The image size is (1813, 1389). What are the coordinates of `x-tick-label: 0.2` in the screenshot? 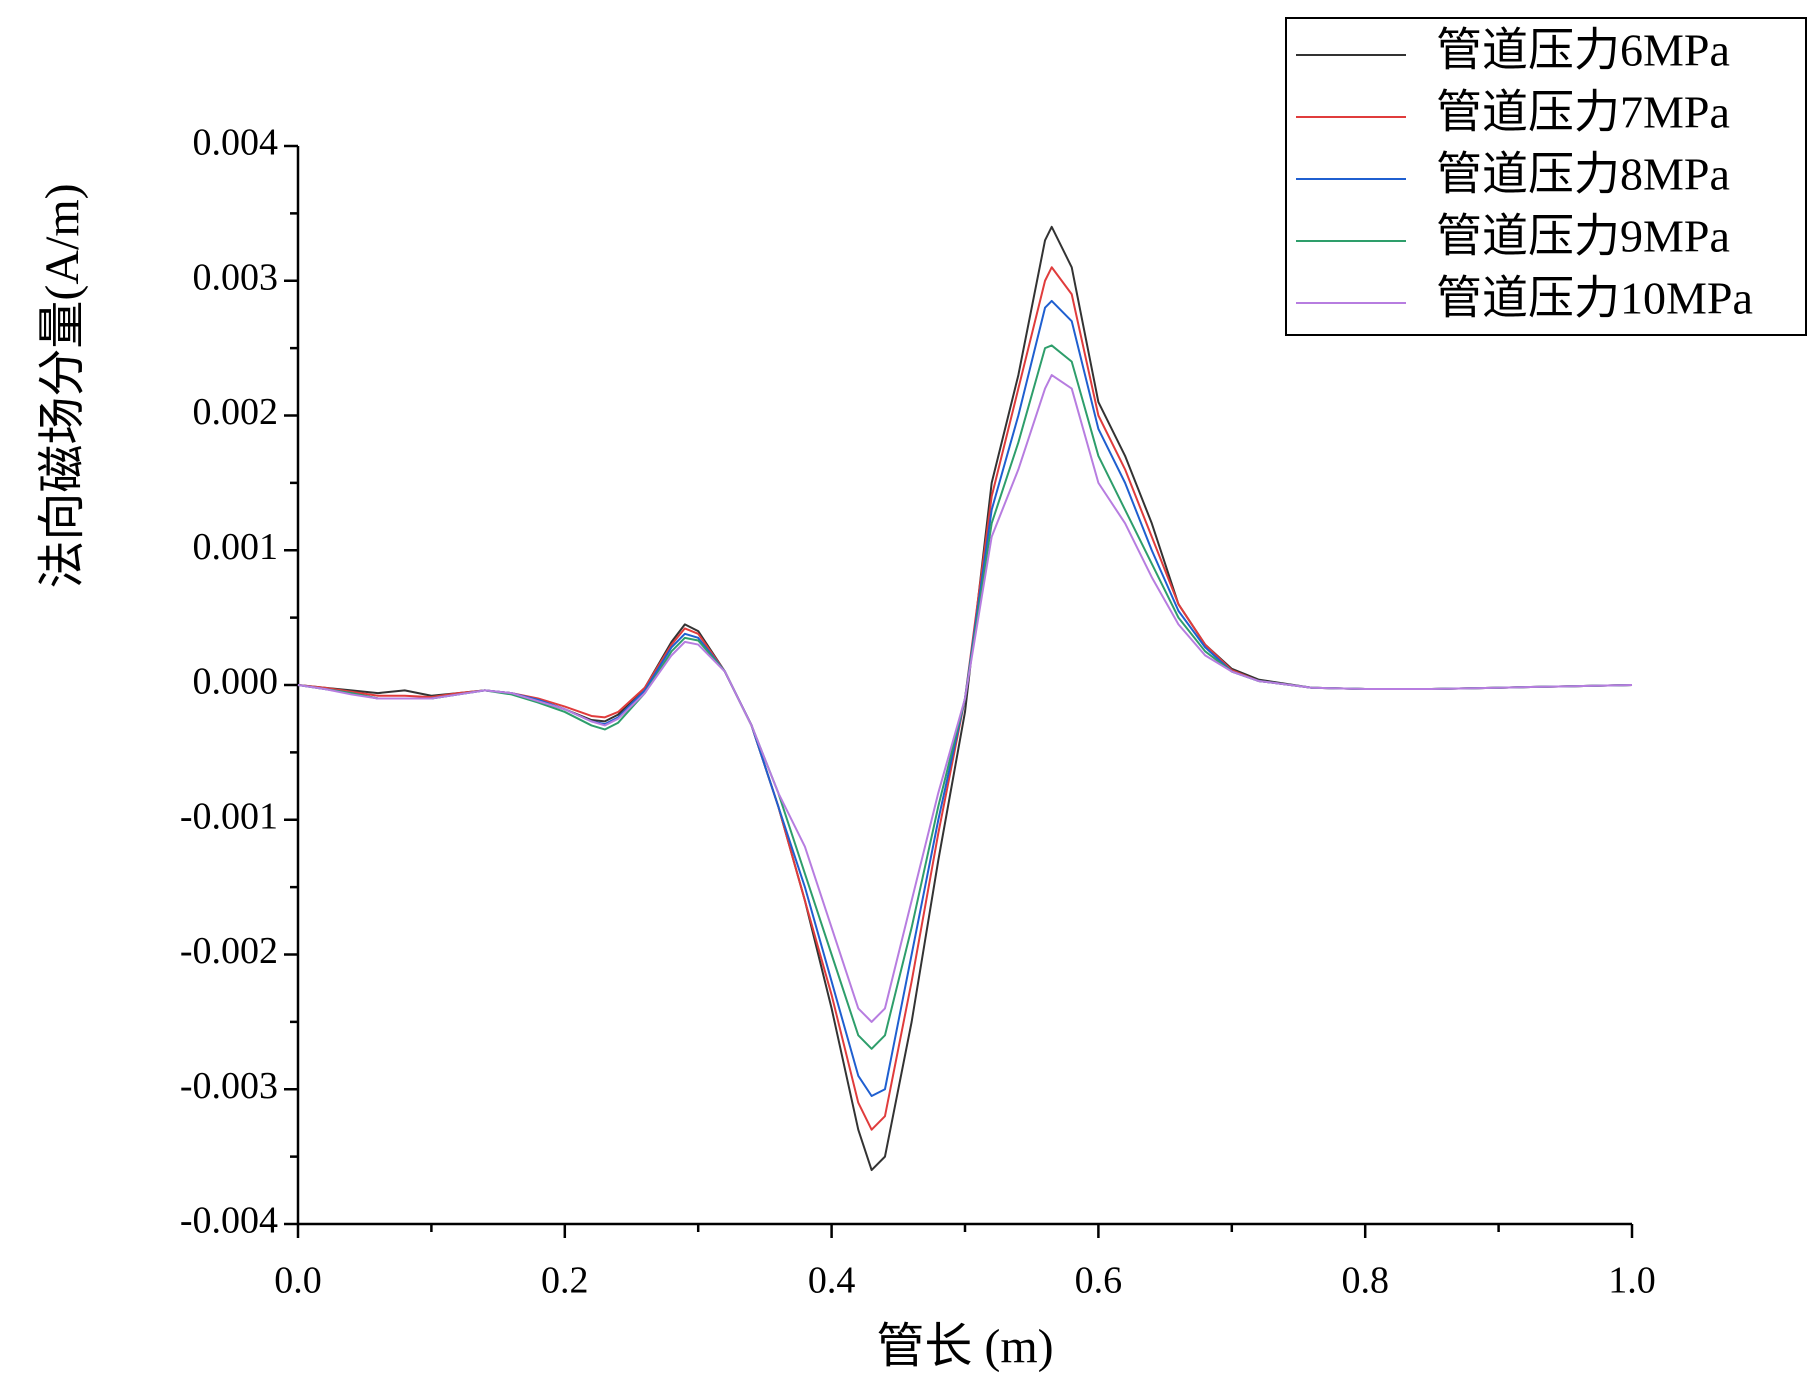 It's located at (565, 1281).